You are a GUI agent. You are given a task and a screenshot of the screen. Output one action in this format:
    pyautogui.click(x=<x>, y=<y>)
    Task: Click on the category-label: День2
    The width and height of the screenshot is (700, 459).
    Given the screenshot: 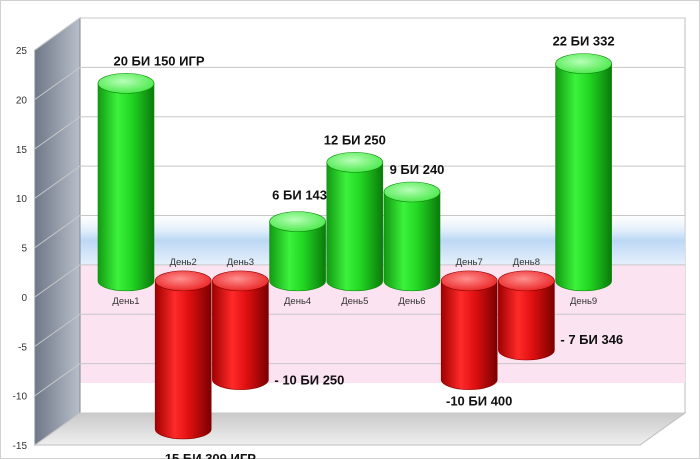 What is the action you would take?
    pyautogui.click(x=183, y=262)
    